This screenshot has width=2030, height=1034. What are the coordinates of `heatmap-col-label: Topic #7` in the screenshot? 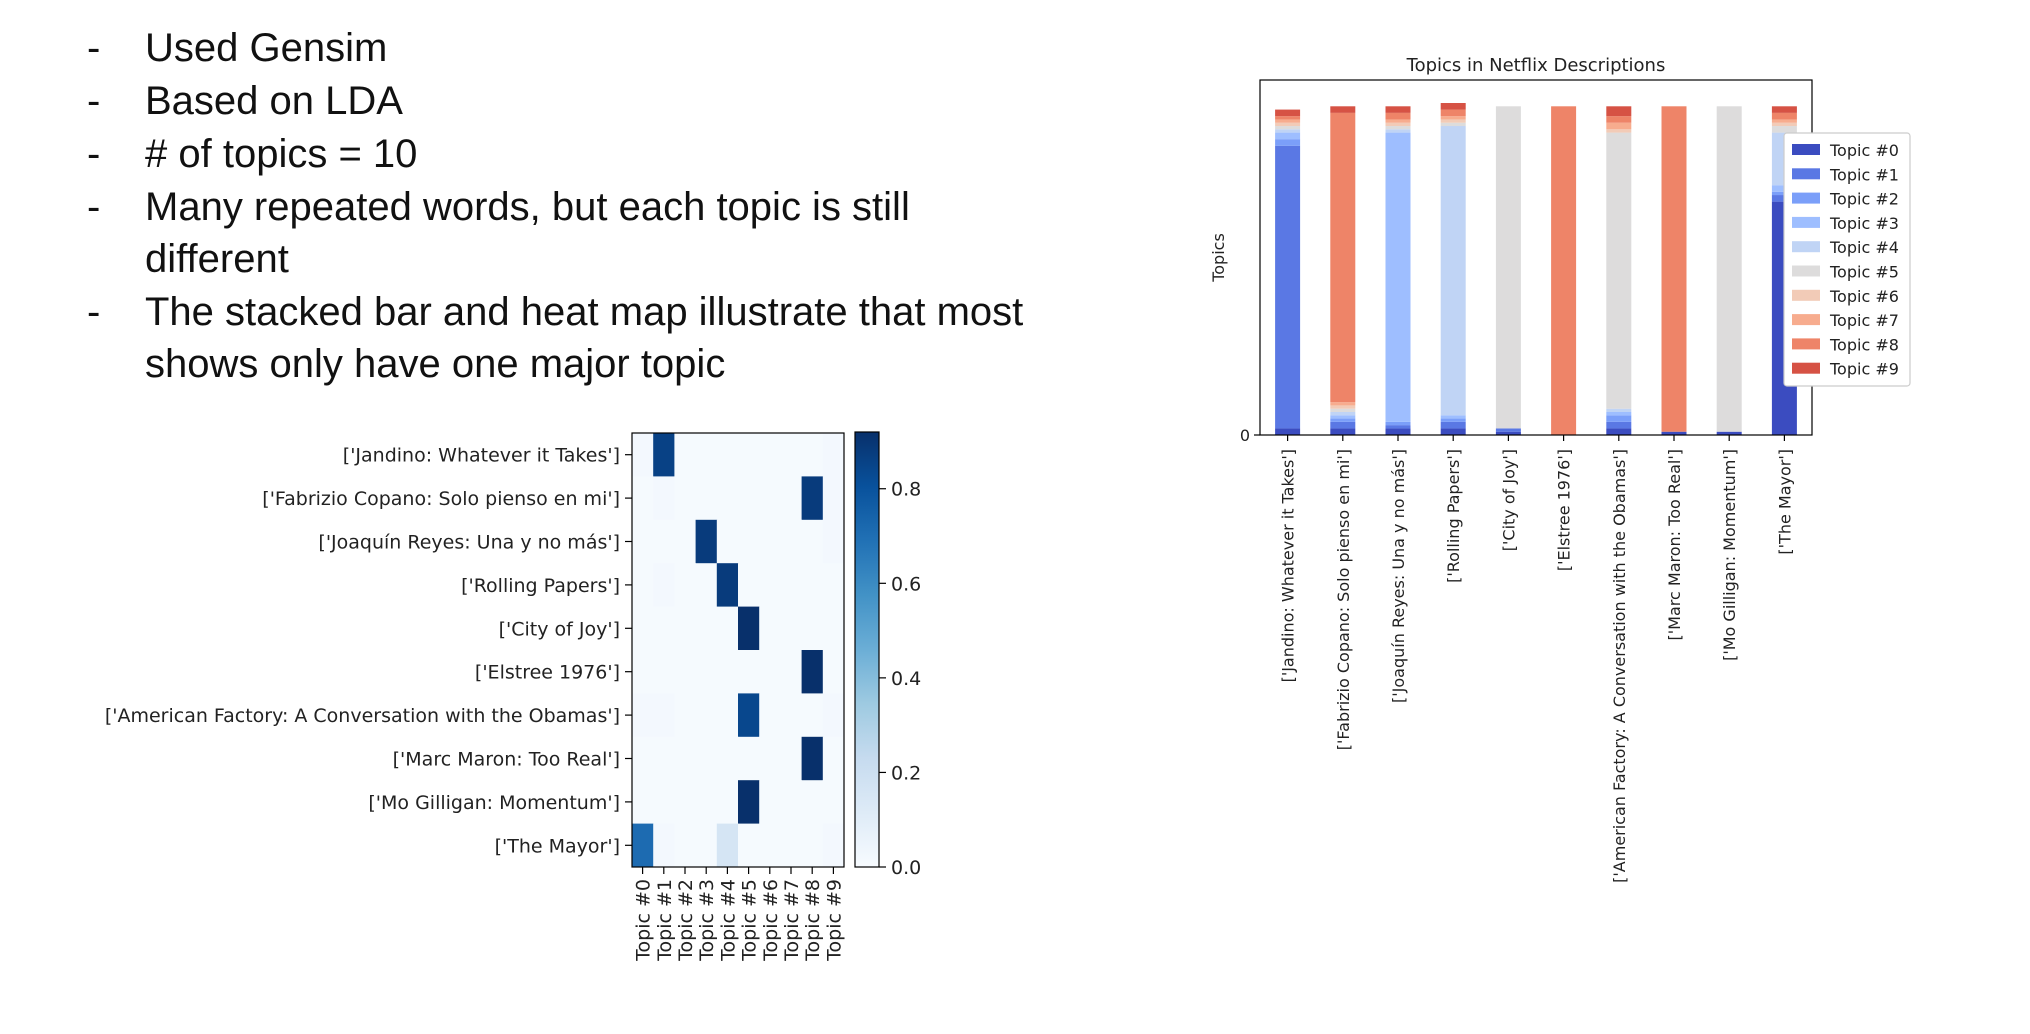 It's located at (792, 920).